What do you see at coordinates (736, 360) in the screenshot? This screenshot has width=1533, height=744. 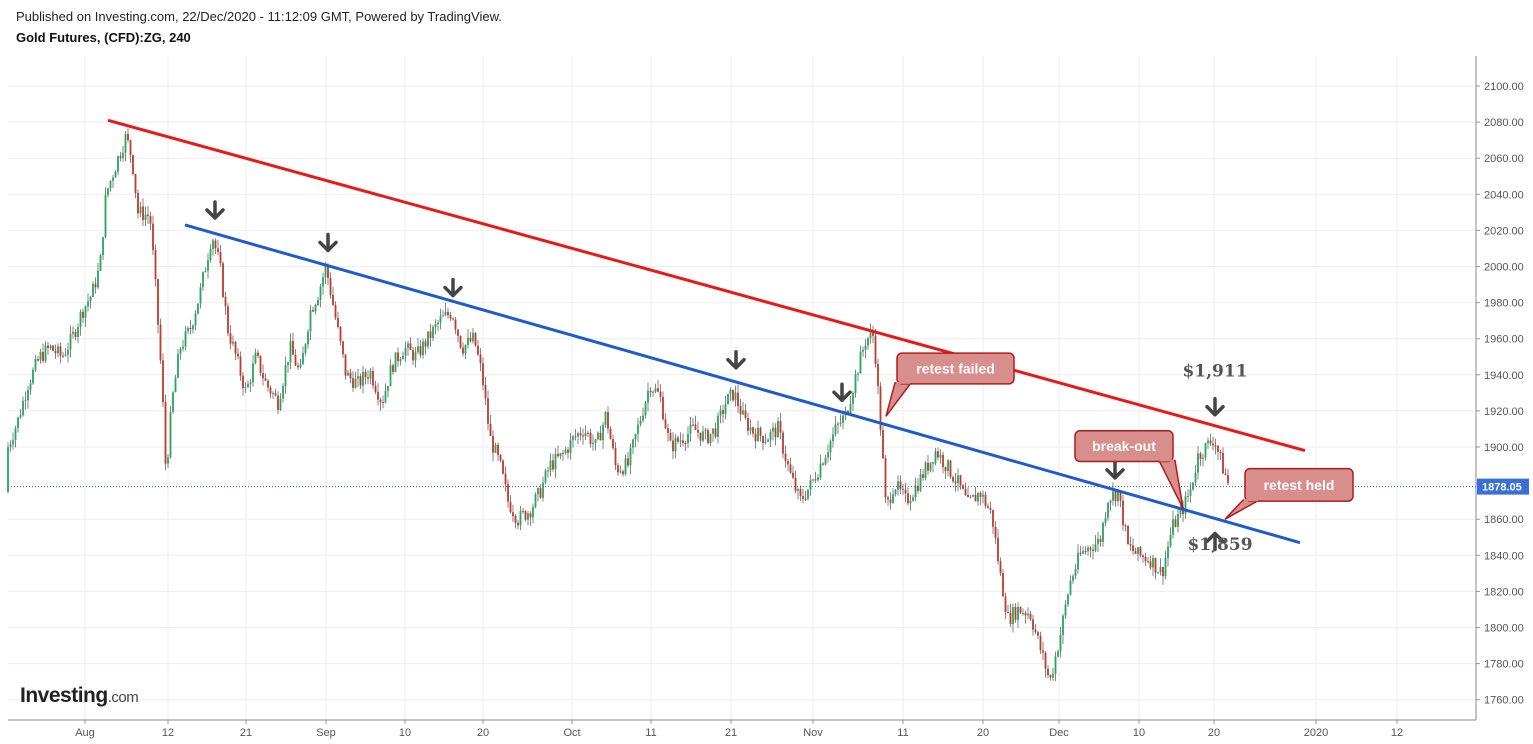 I see `arrow-down-icon` at bounding box center [736, 360].